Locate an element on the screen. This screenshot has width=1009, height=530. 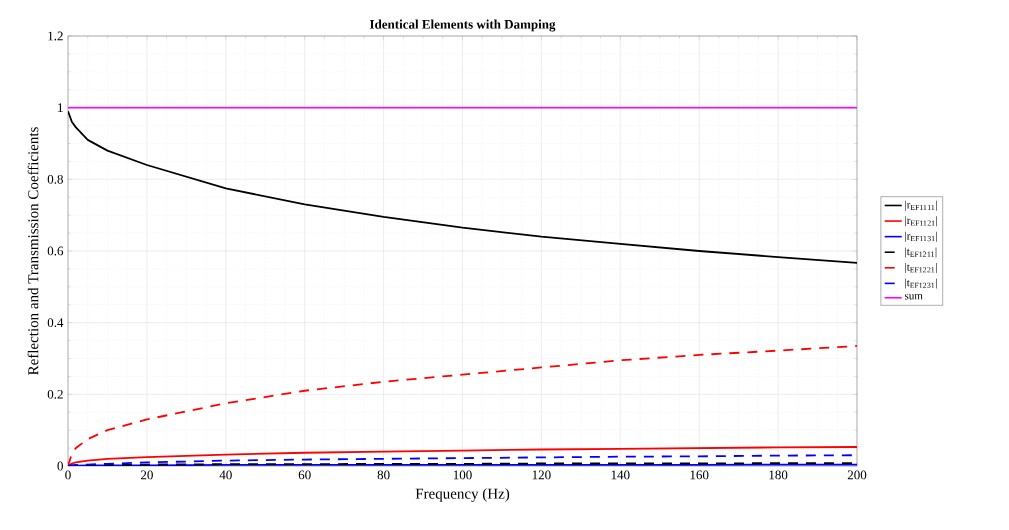
x-tick-label: 0 is located at coordinates (68, 475).